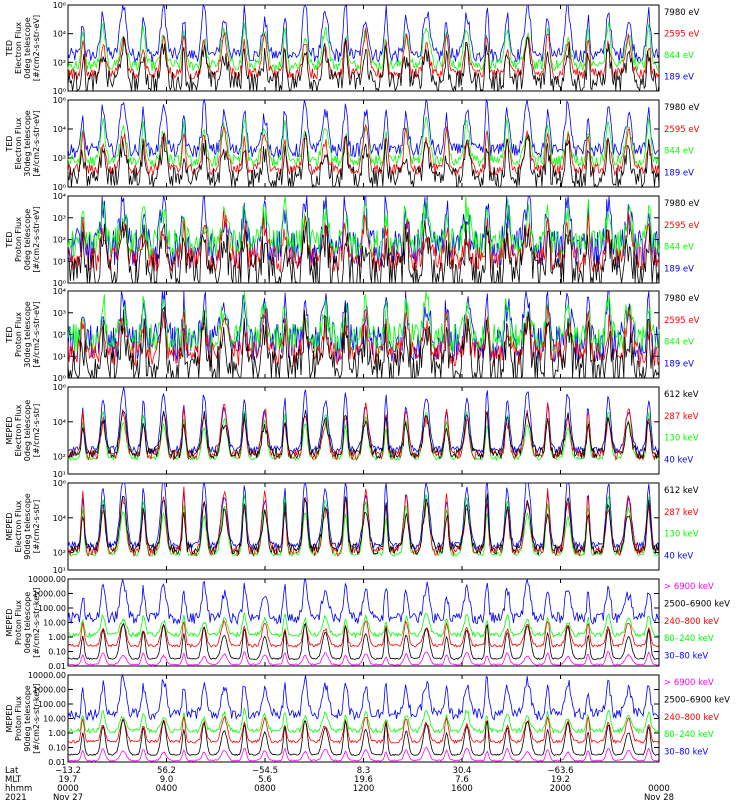  What do you see at coordinates (13, 780) in the screenshot?
I see `x-row-label: MLT` at bounding box center [13, 780].